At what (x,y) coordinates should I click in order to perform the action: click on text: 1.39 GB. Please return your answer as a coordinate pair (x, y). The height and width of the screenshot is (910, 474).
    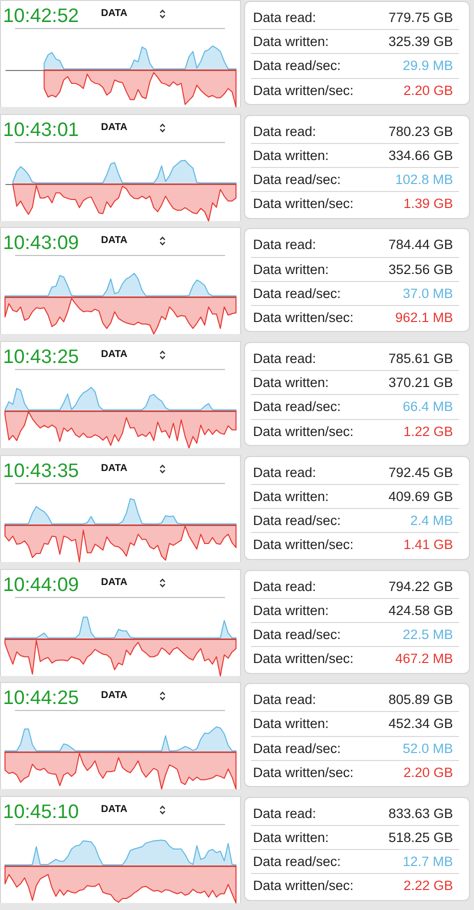
    Looking at the image, I should click on (428, 204).